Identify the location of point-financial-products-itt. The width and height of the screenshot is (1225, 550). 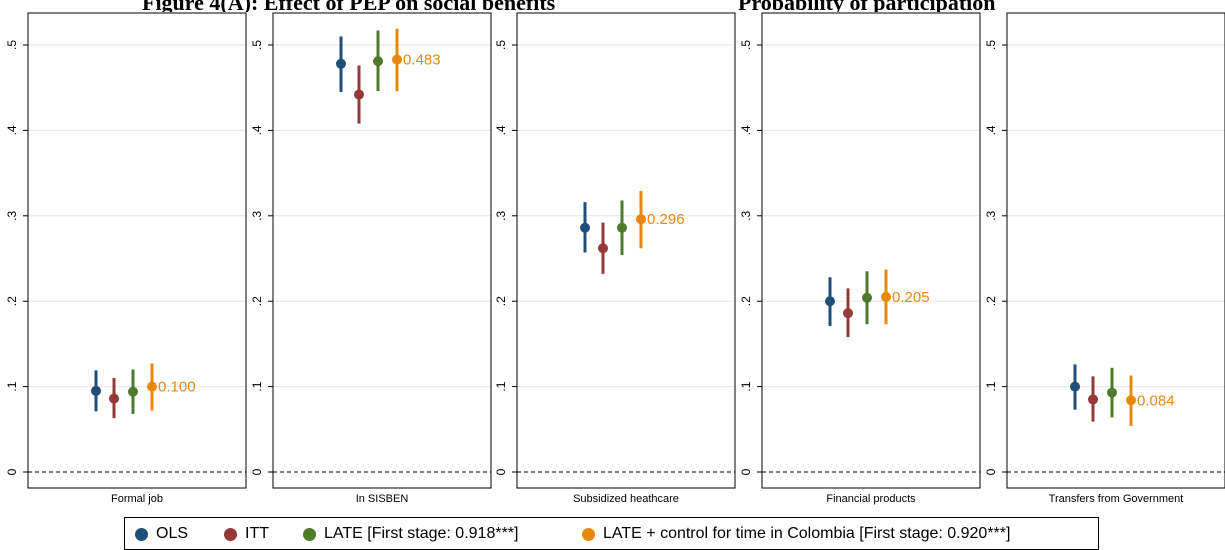
(848, 313).